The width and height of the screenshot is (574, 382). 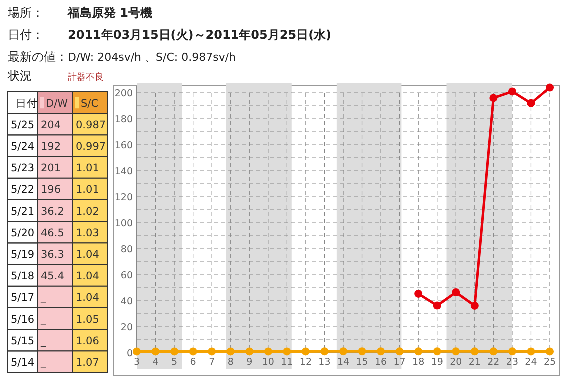 I want to click on category-label: 5/17, so click(x=23, y=298).